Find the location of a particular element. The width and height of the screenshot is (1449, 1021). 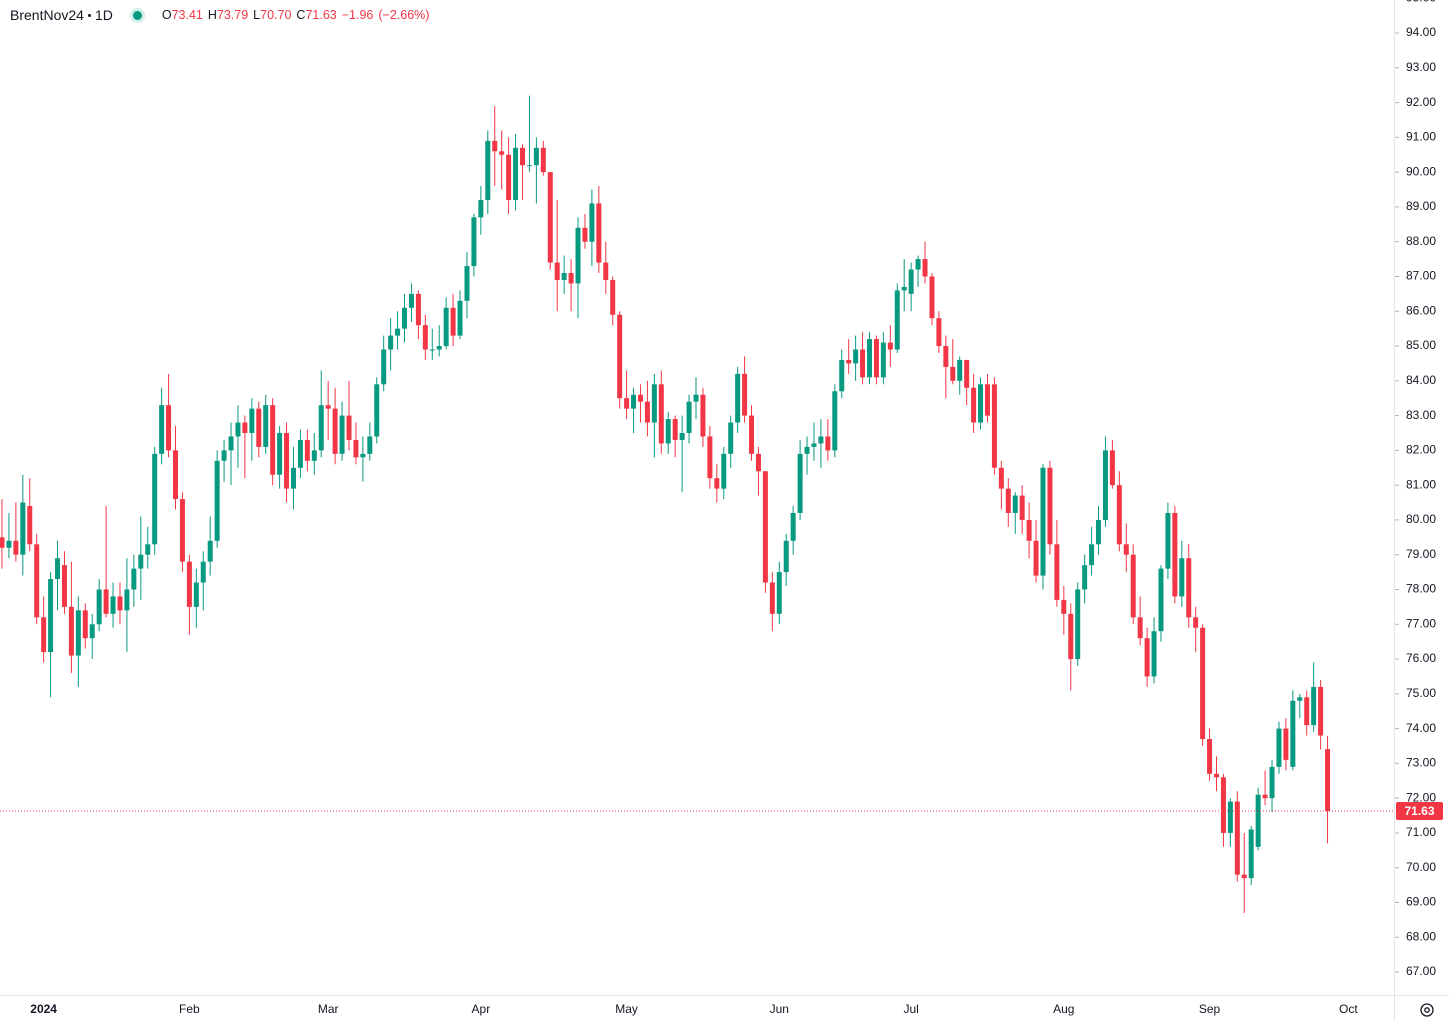

high-label: H is located at coordinates (212, 15).